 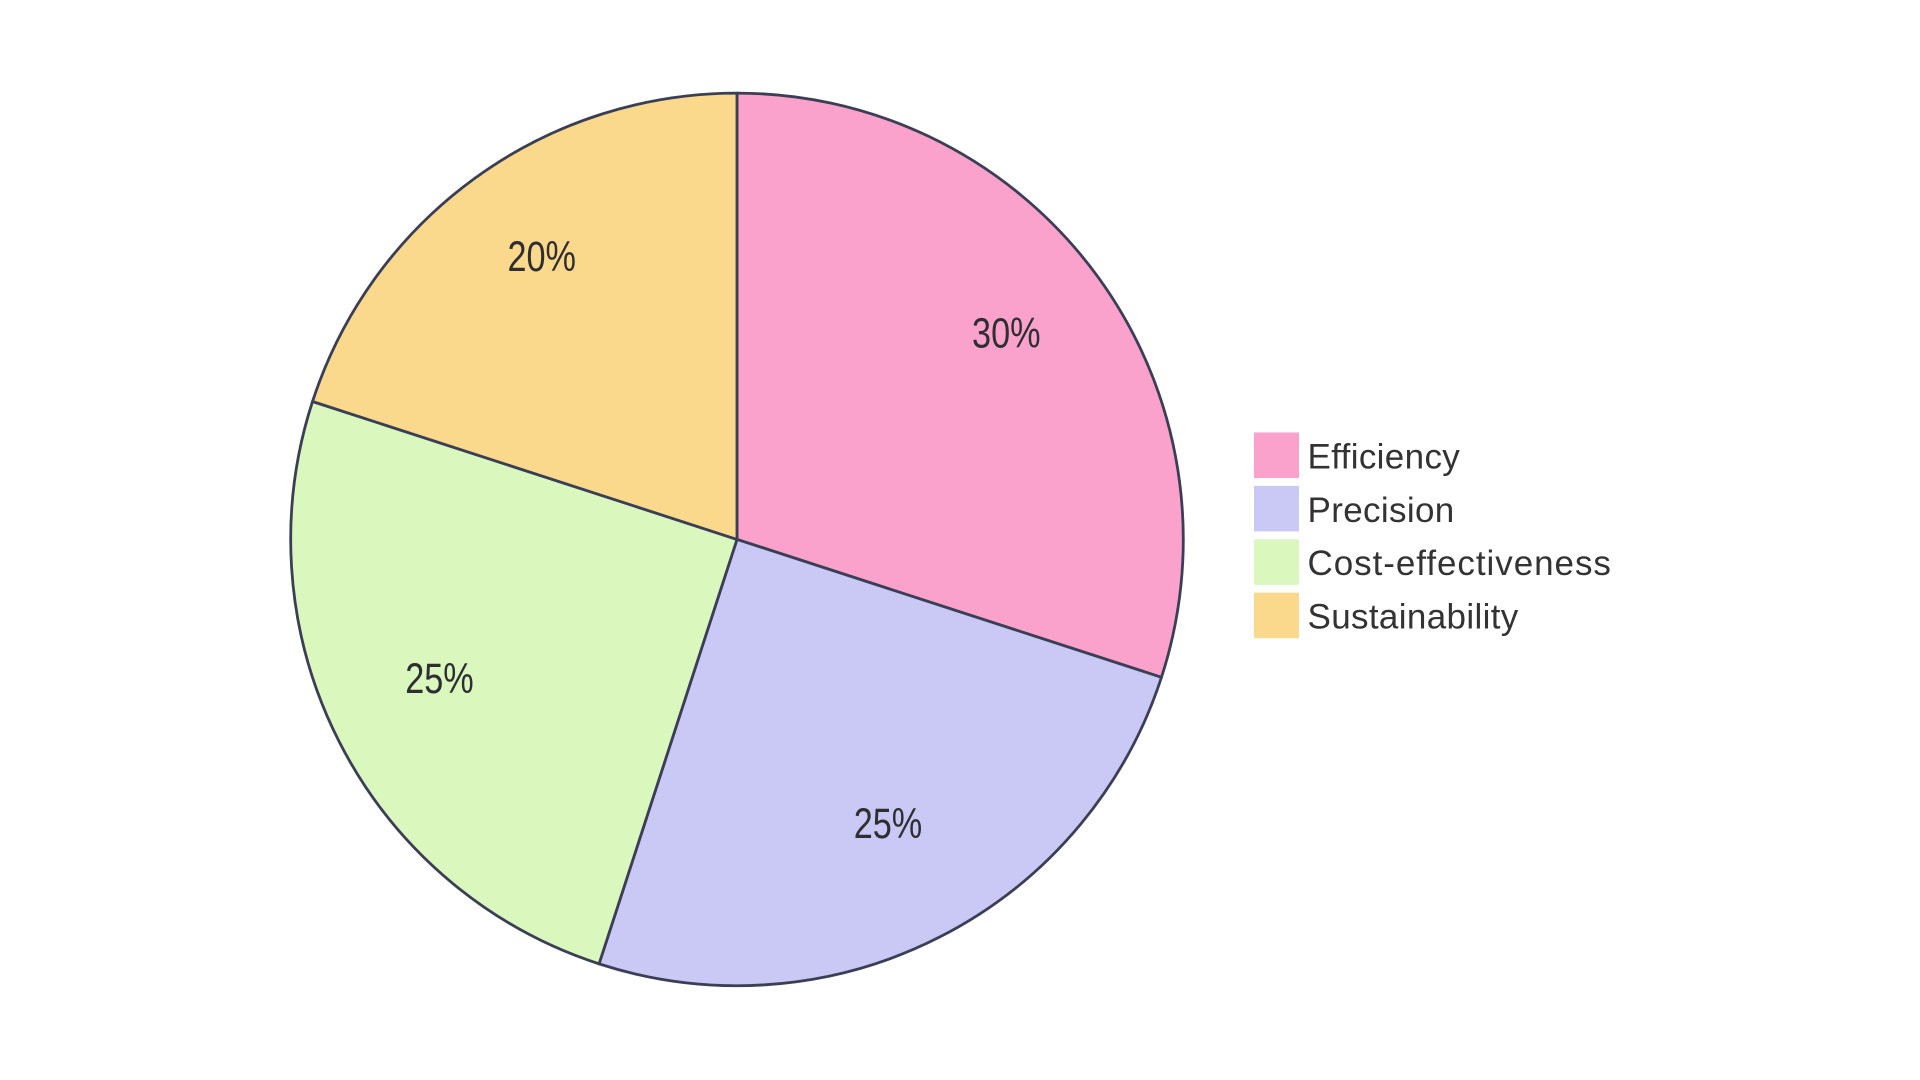 I want to click on svg-text: Sustainability, so click(x=1413, y=617).